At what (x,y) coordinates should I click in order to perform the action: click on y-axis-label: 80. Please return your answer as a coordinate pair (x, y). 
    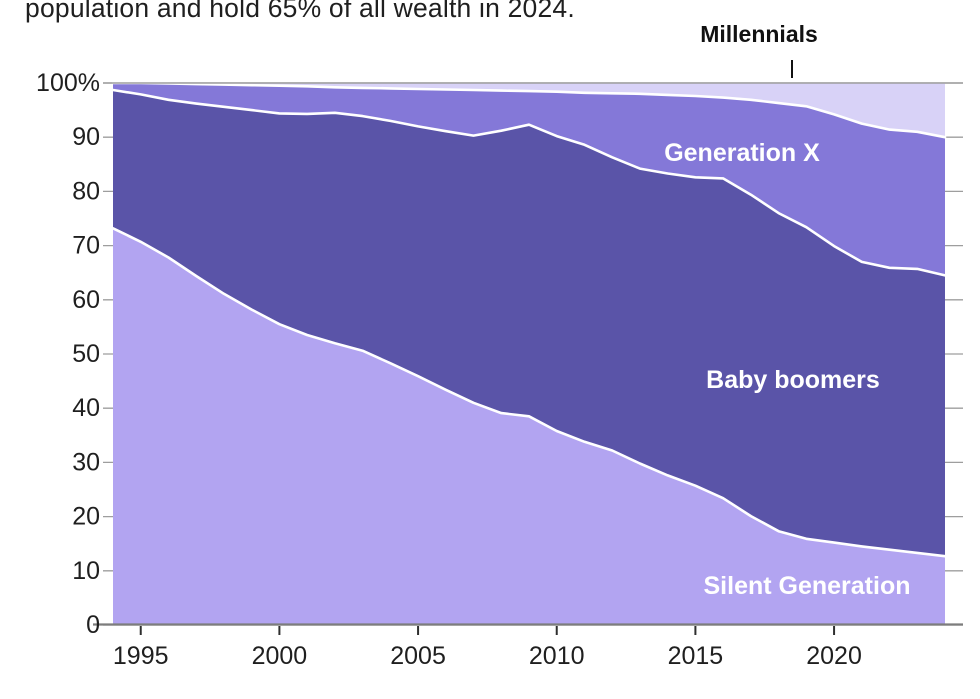
    Looking at the image, I should click on (86, 191).